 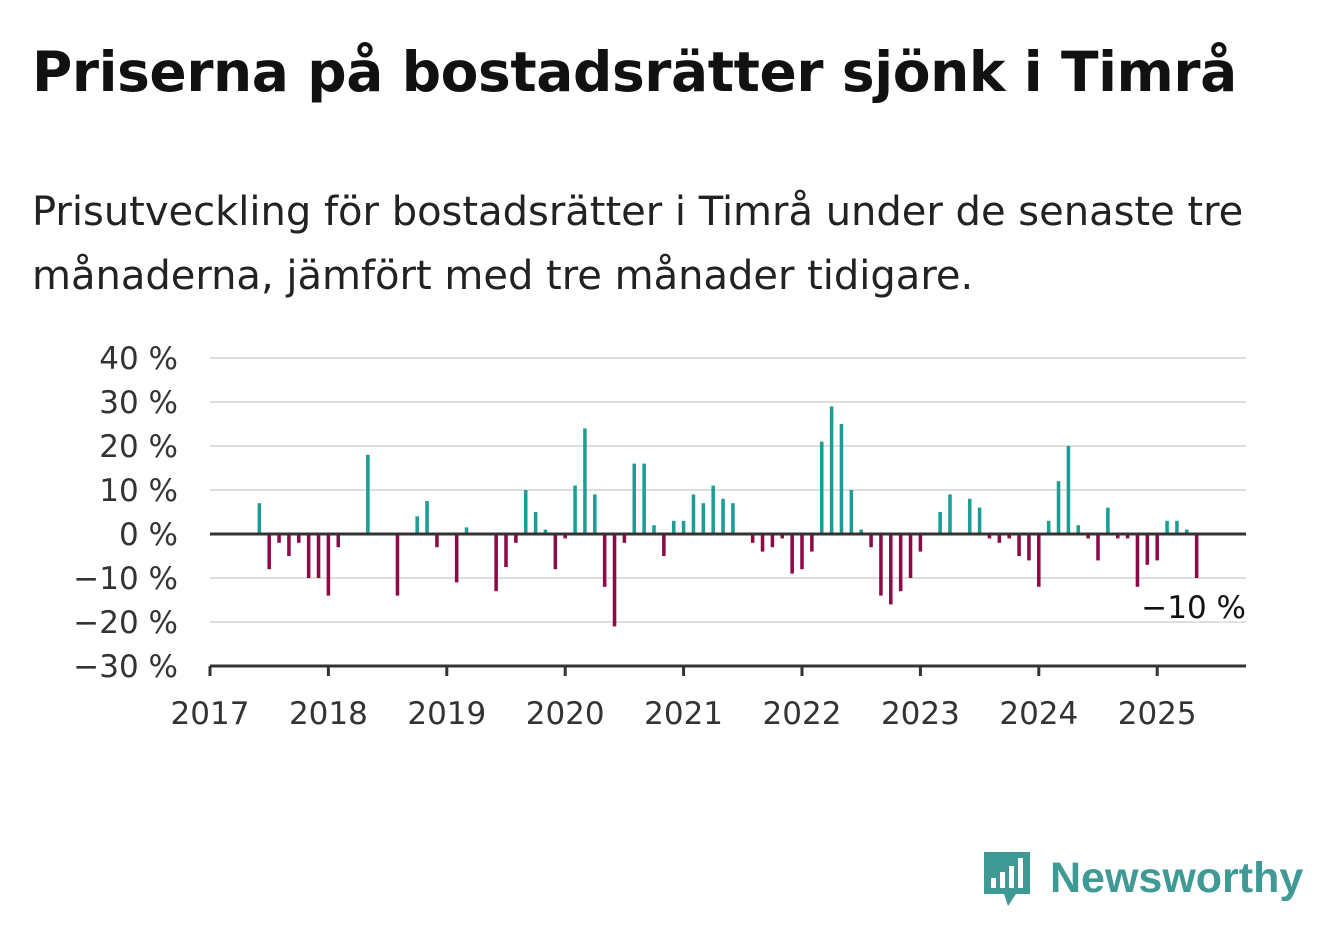 I want to click on x-tick-label: 2022, so click(x=802, y=714).